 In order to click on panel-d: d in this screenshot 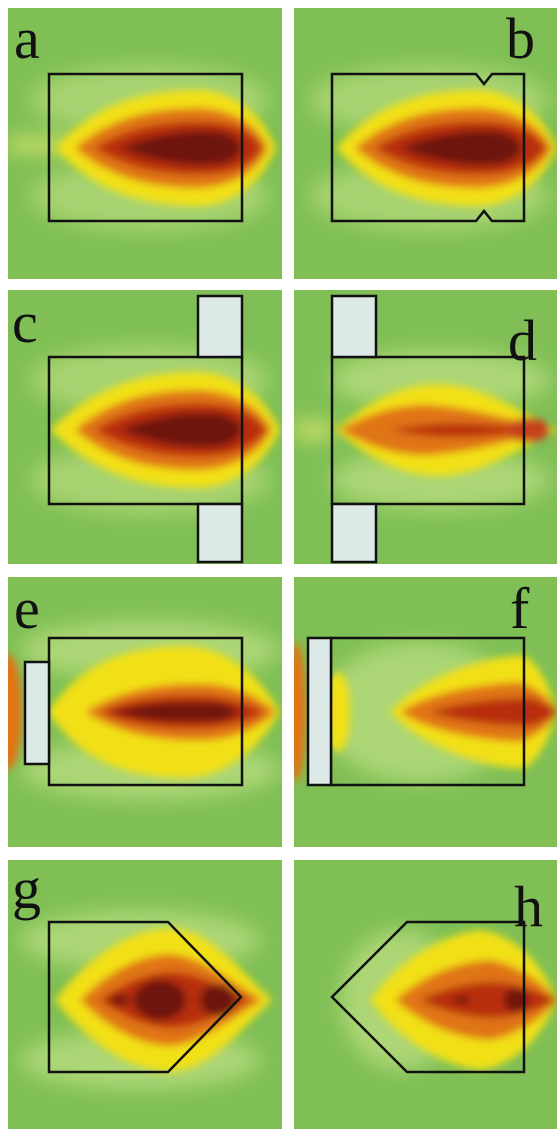, I will do `click(425, 427)`.